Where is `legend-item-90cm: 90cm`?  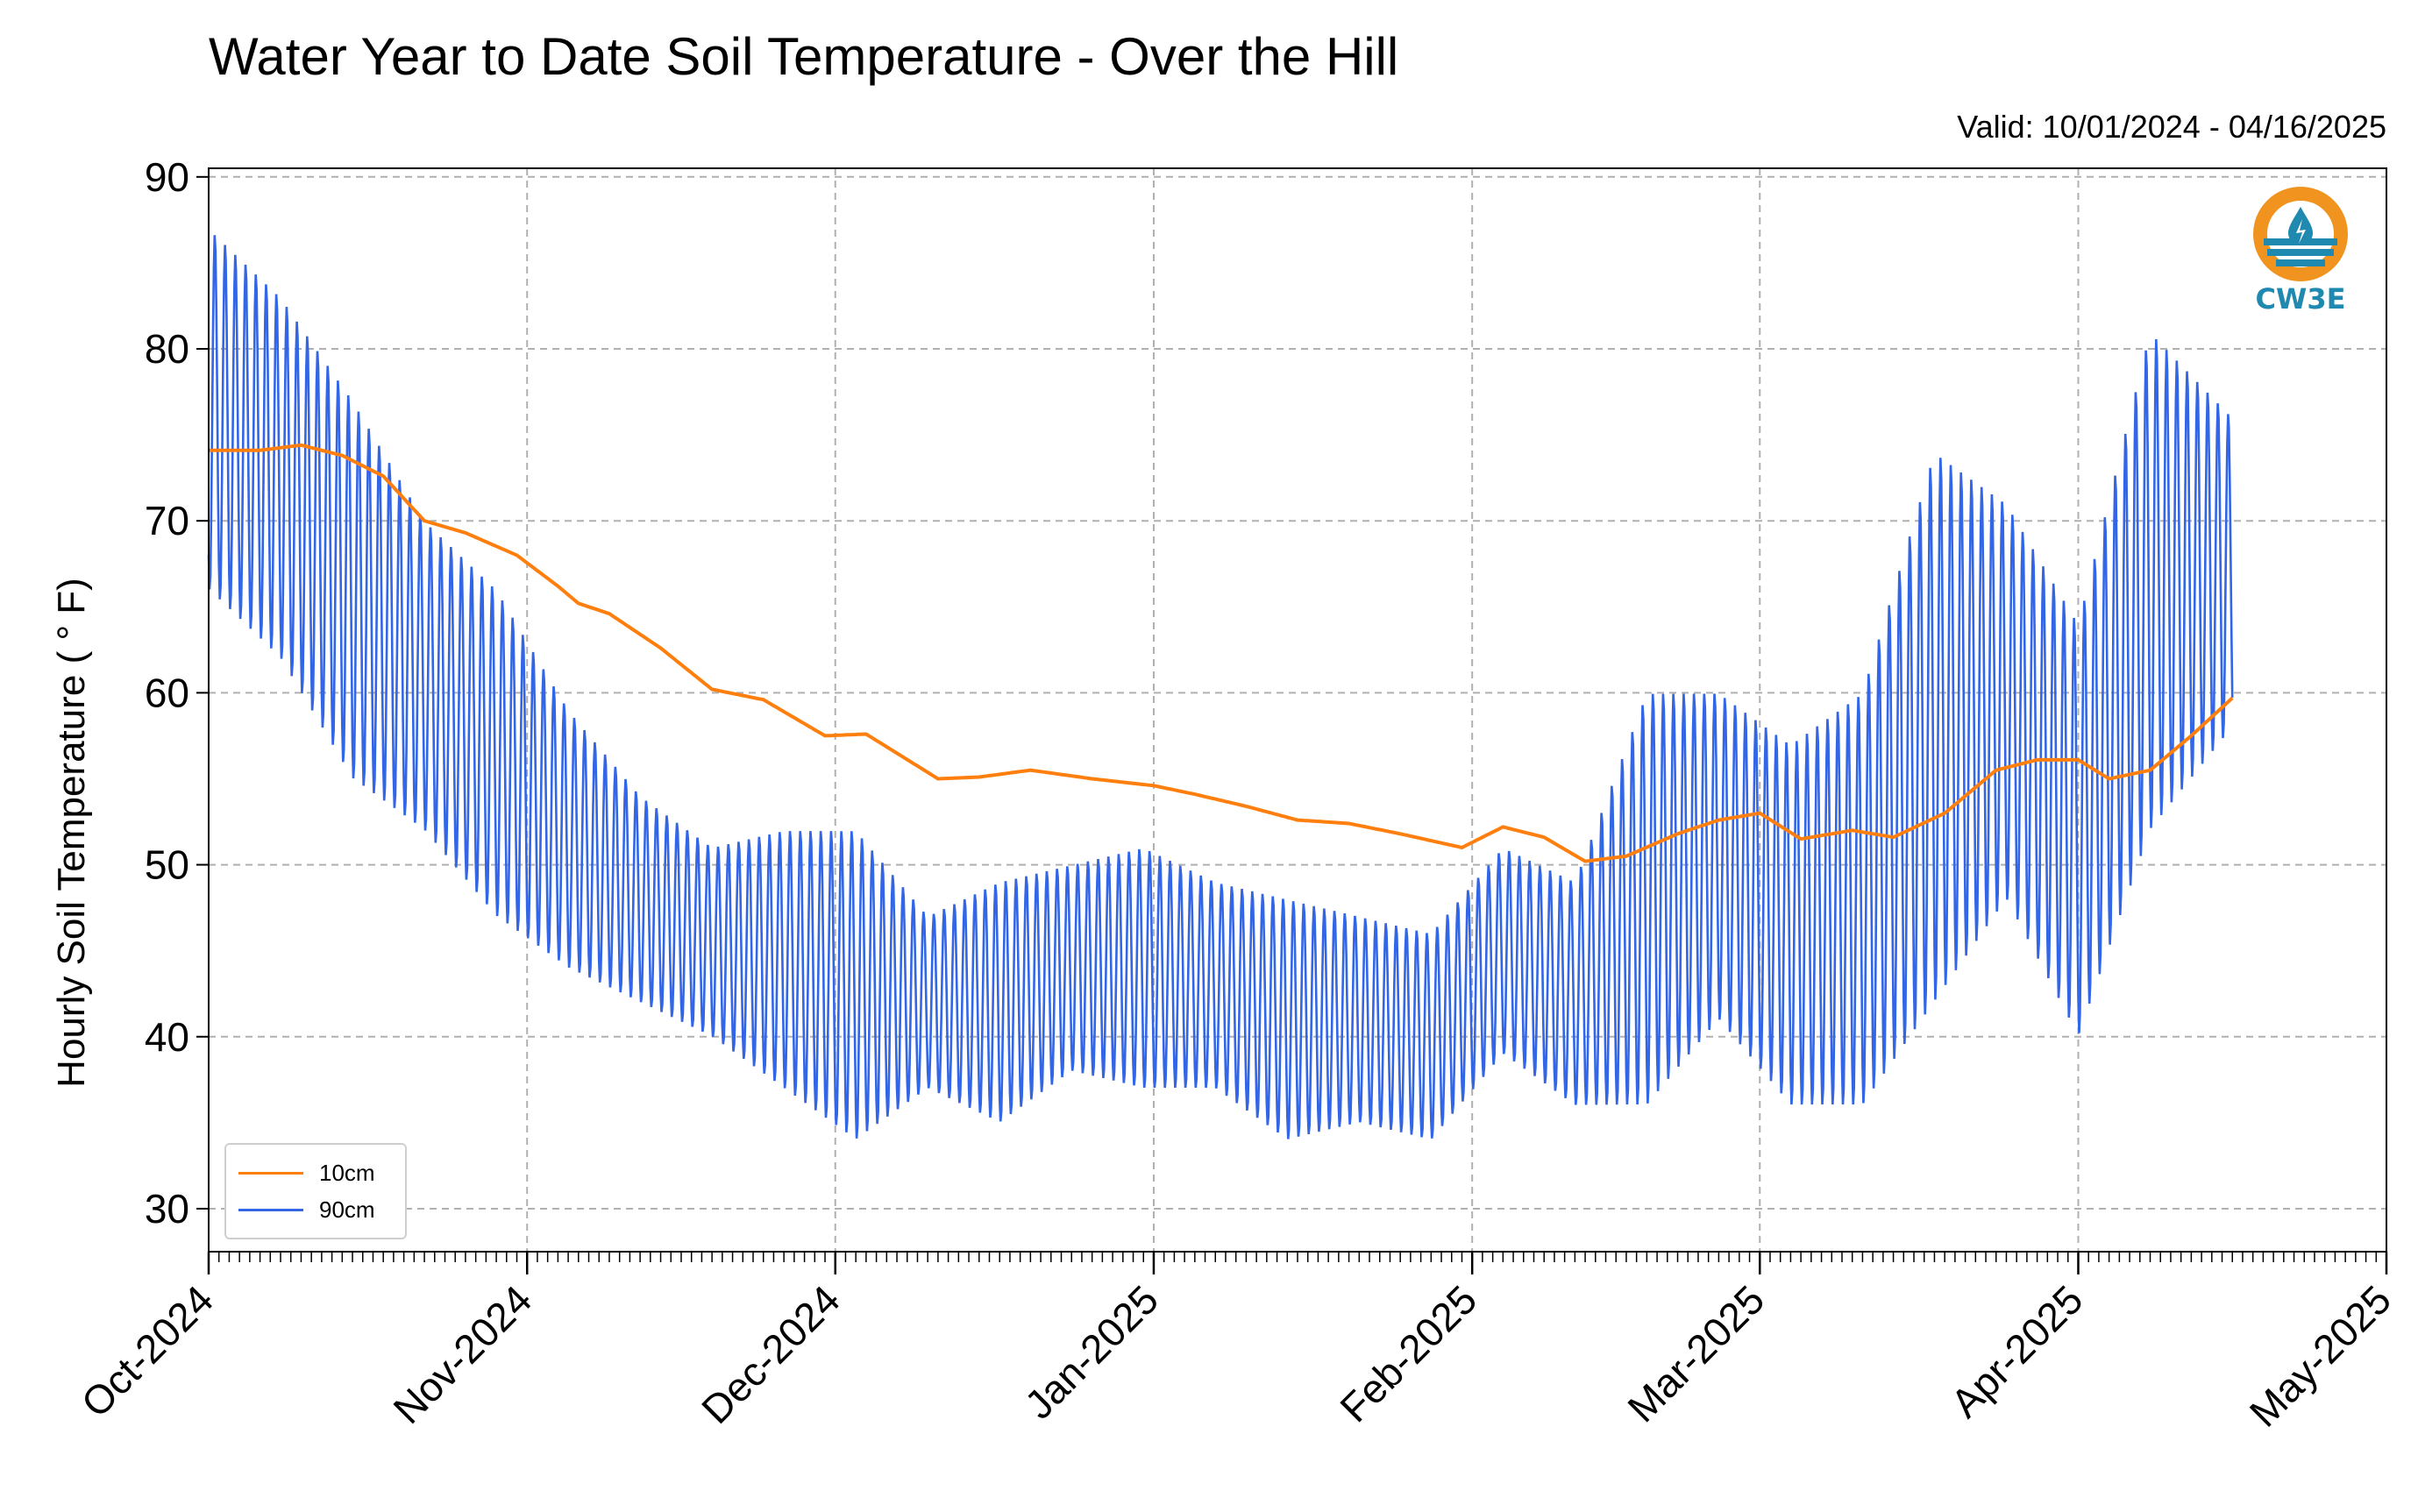 legend-item-90cm: 90cm is located at coordinates (306, 1209).